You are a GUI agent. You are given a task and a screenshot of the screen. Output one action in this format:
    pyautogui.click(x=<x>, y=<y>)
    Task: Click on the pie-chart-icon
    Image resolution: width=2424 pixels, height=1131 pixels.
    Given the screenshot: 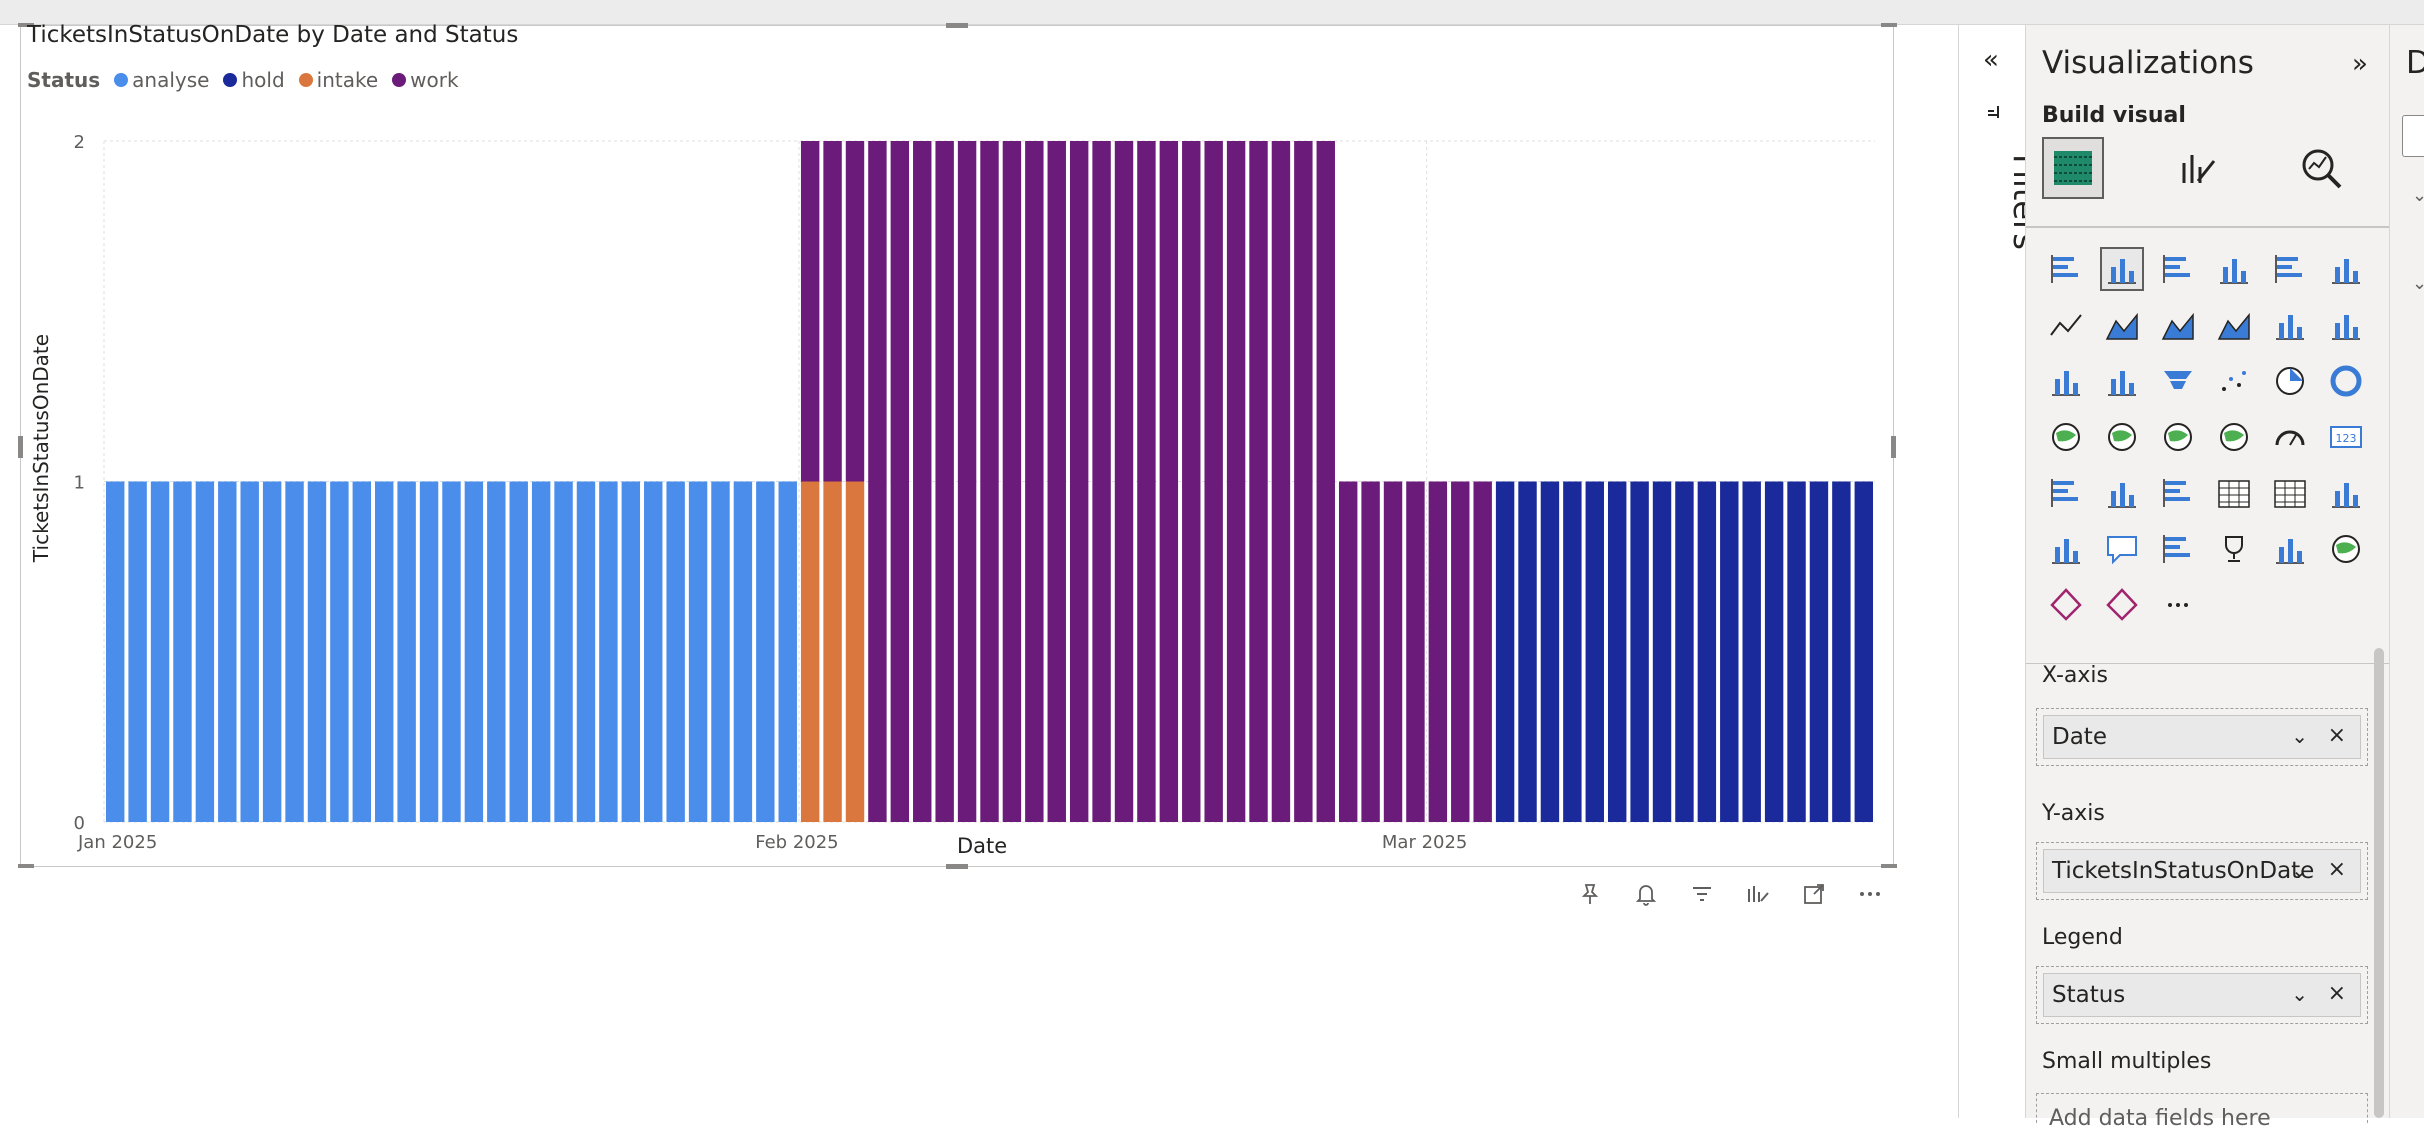 What is the action you would take?
    pyautogui.click(x=2290, y=381)
    